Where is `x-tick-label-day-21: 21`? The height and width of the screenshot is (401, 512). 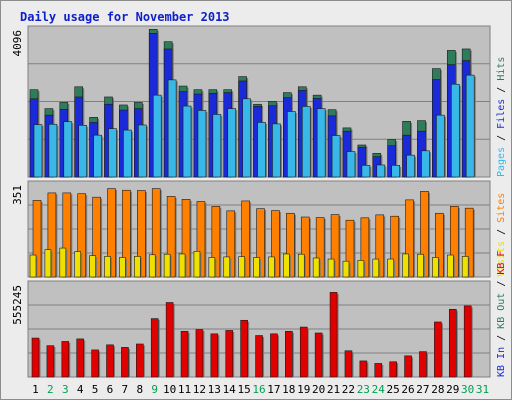 x-tick-label-day-21: 21 is located at coordinates (333, 389).